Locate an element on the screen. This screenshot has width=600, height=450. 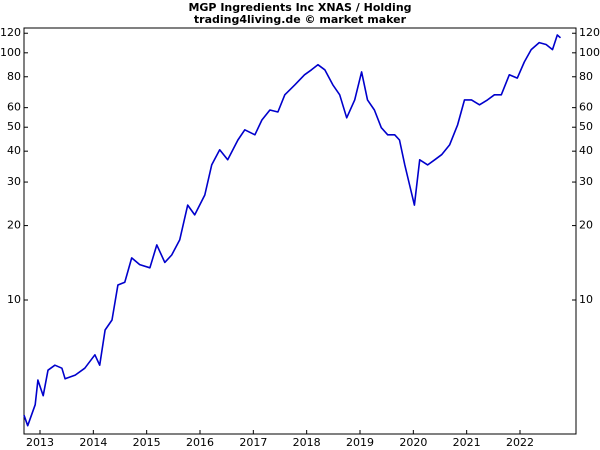
chart-title: MGP Ingredients Inc XNAS / Holding is located at coordinates (299, 7).